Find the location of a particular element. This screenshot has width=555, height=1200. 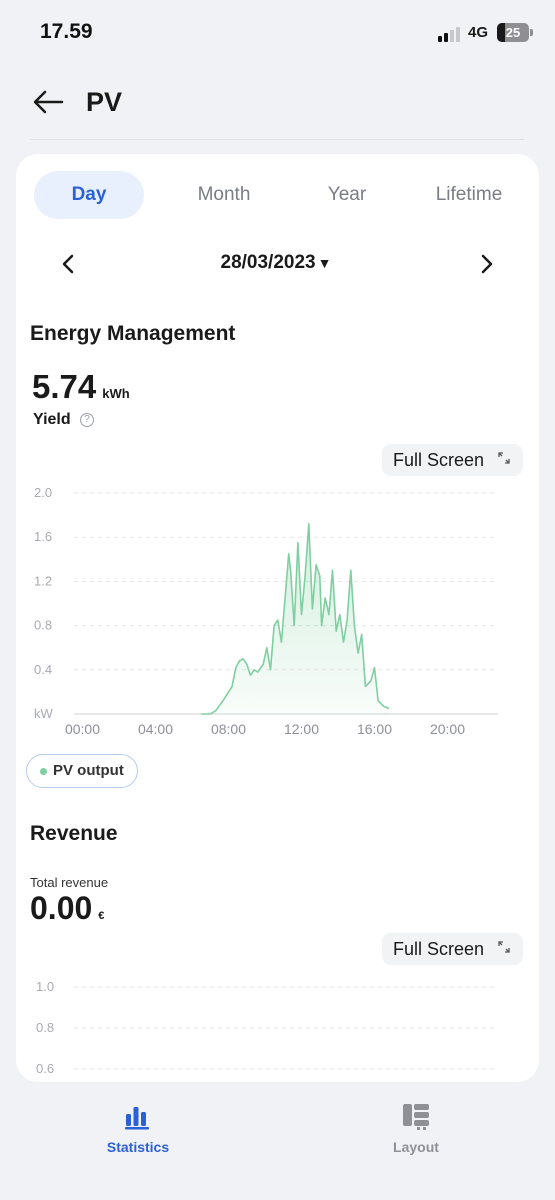

x-tick-label: 08:00 is located at coordinates (228, 729).